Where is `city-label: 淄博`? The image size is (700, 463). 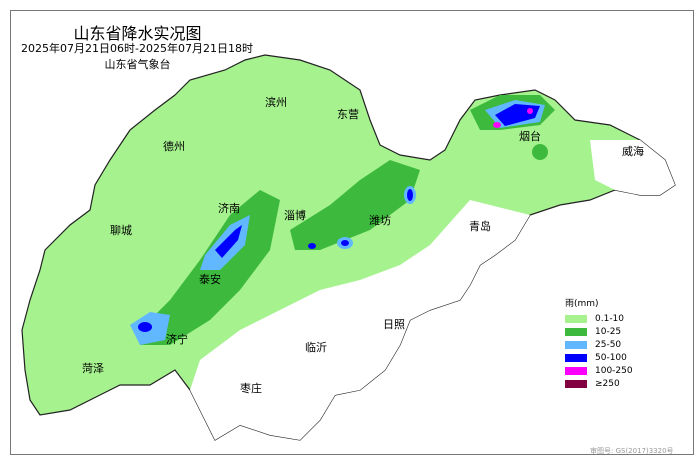
city-label: 淄博 is located at coordinates (295, 215).